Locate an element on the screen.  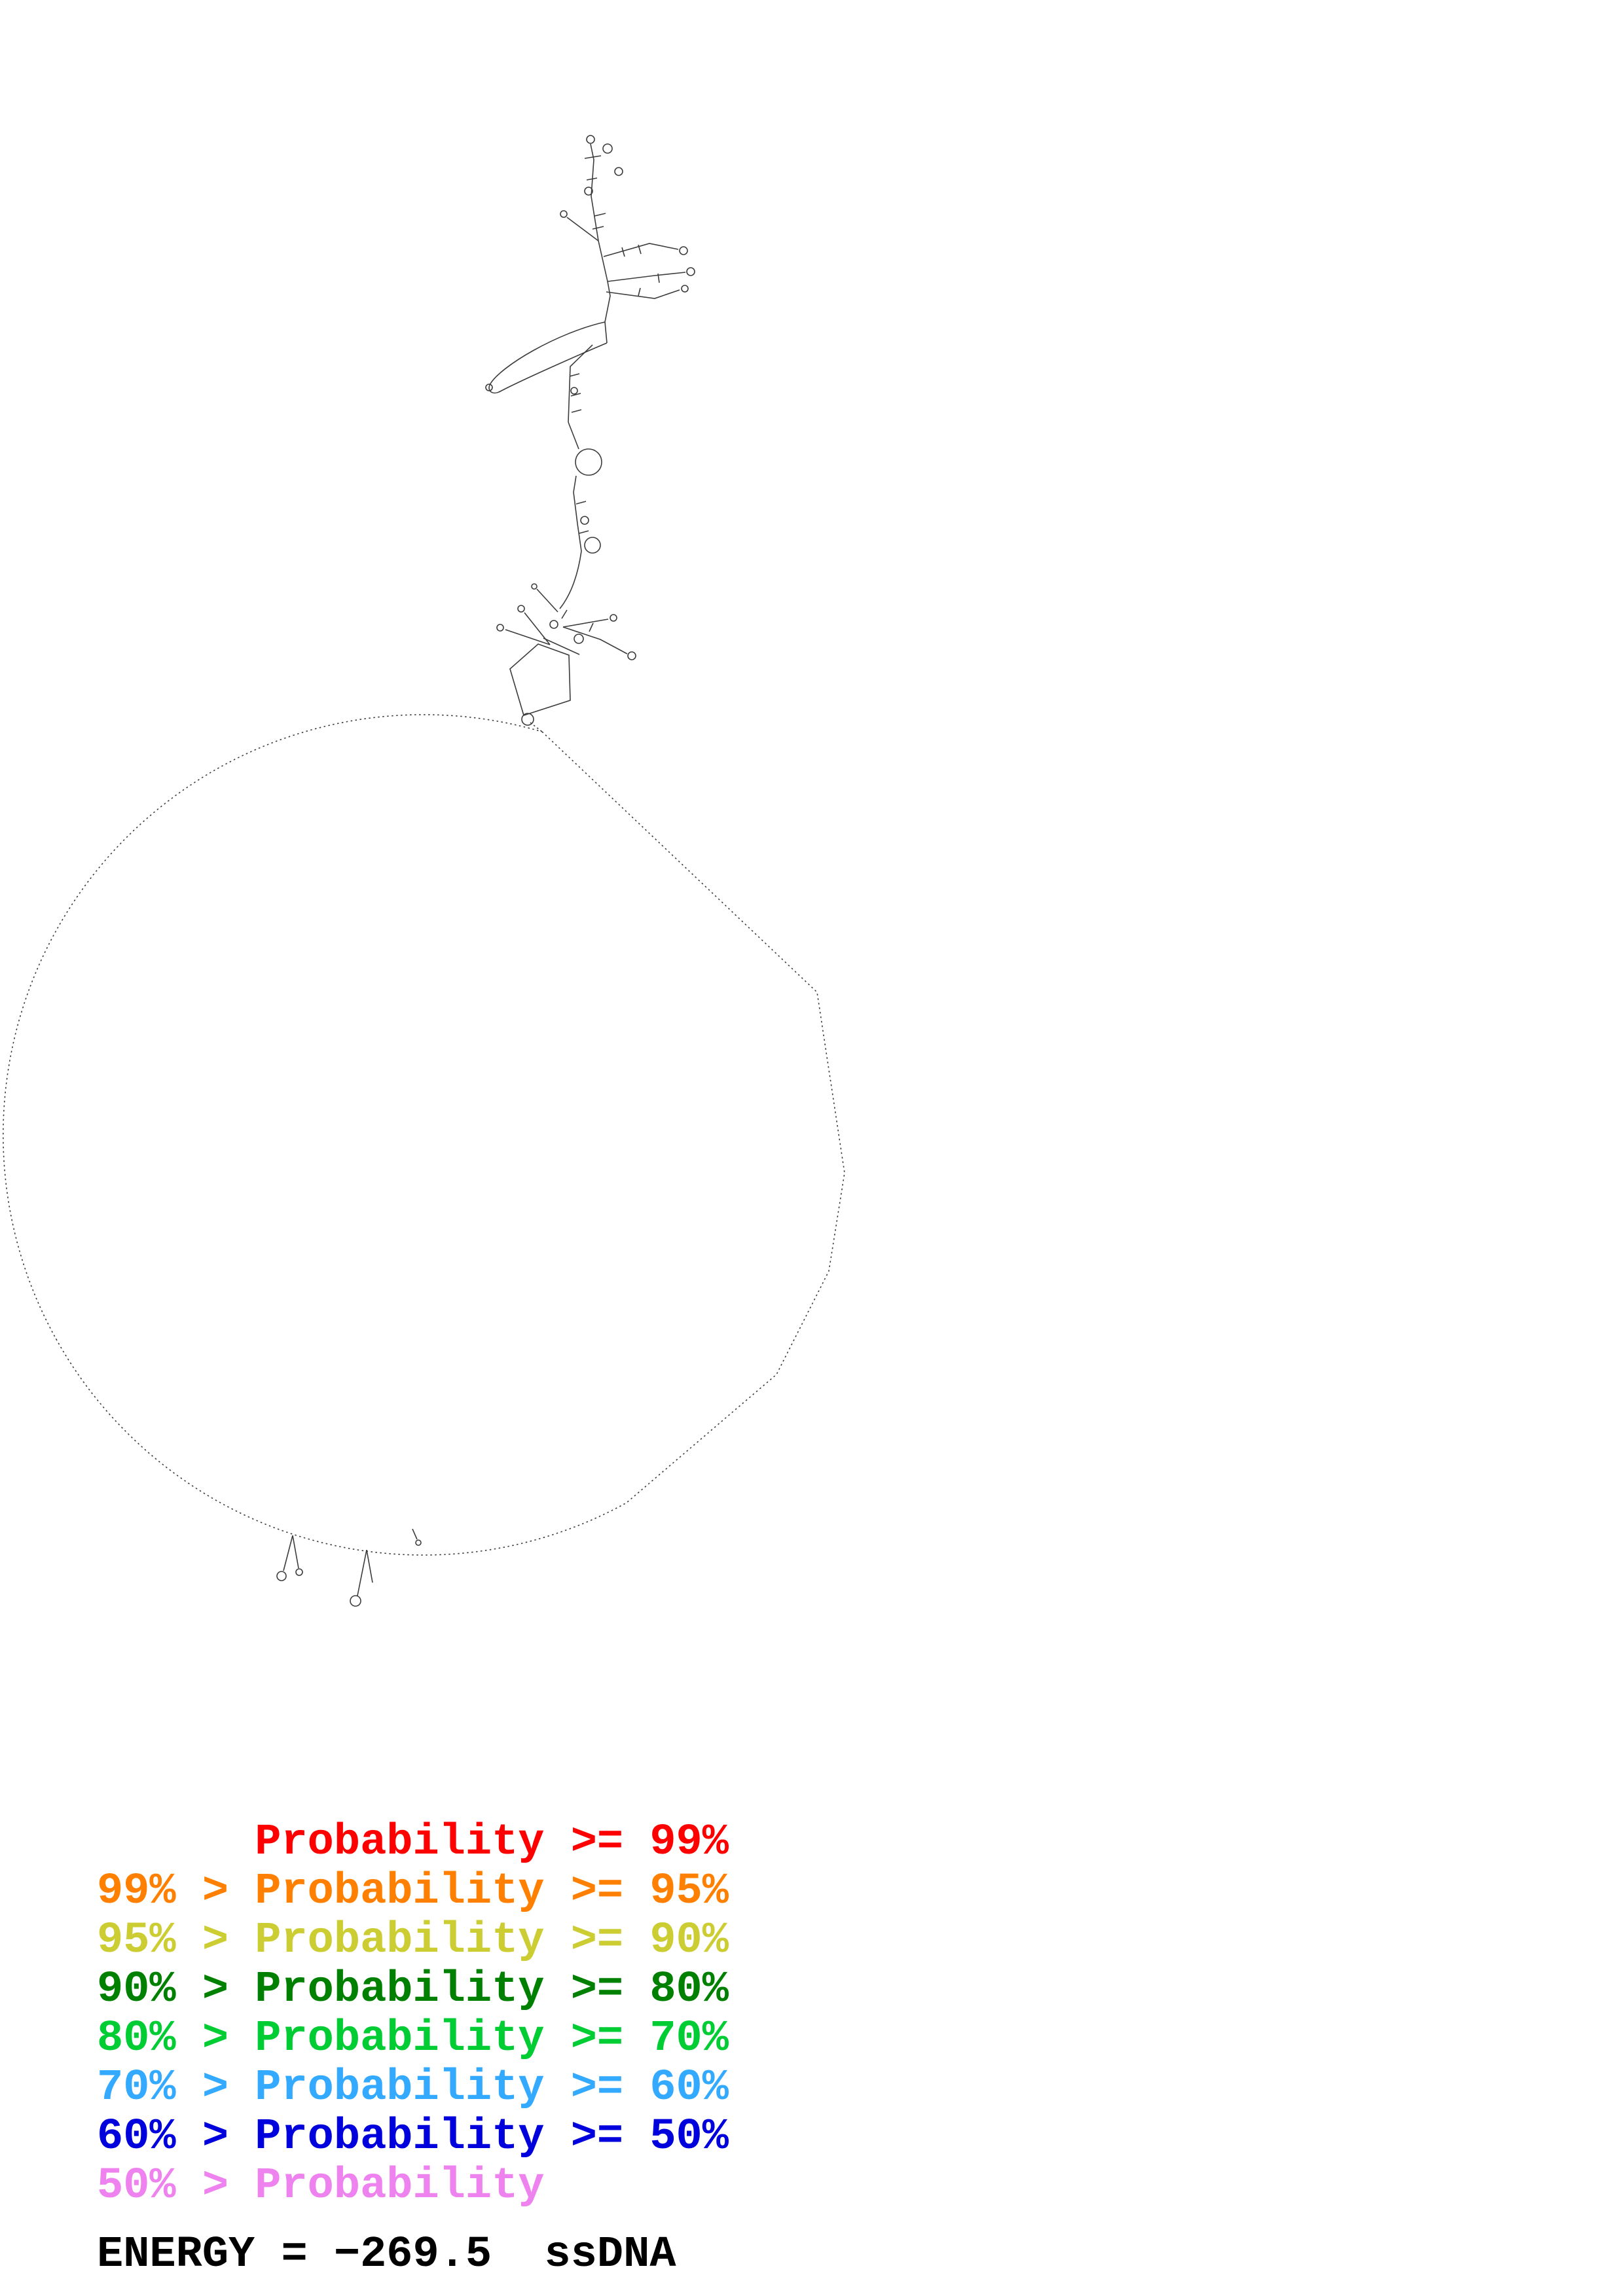
legend-line-90: 95% > Probability >= 90% is located at coordinates (413, 1940).